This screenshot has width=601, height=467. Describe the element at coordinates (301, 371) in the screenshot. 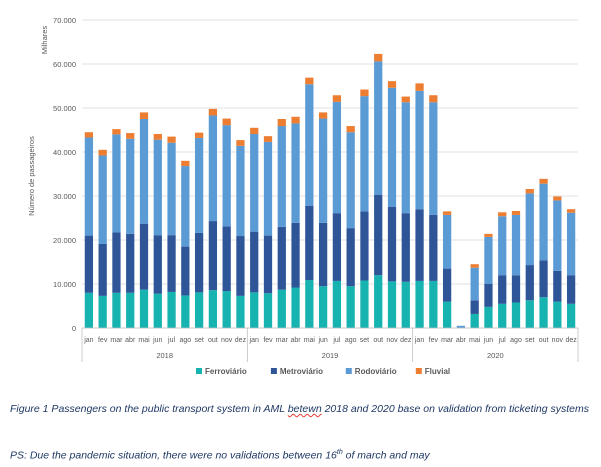

I see `legend-label: Metroviário` at that location.